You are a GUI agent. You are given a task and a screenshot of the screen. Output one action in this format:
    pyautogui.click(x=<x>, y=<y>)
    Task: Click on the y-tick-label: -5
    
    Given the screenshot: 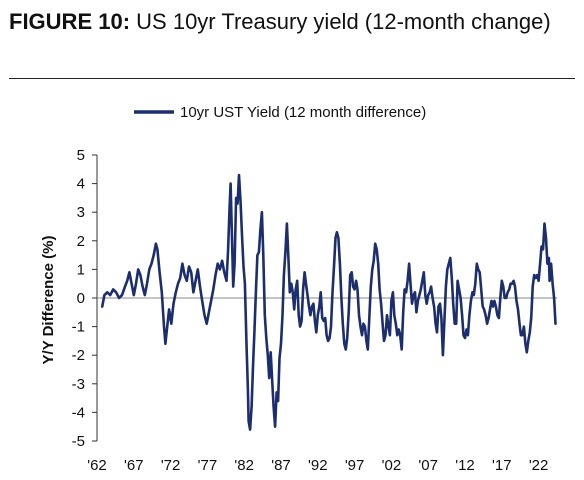 What is the action you would take?
    pyautogui.click(x=78, y=441)
    